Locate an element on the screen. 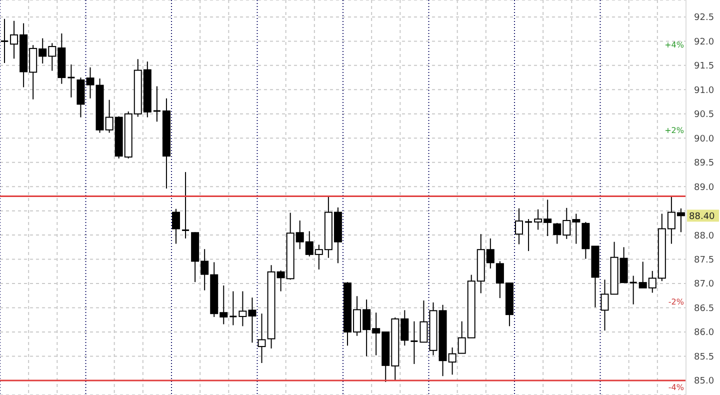 This screenshot has width=720, height=395. annotation: -2% is located at coordinates (676, 301).